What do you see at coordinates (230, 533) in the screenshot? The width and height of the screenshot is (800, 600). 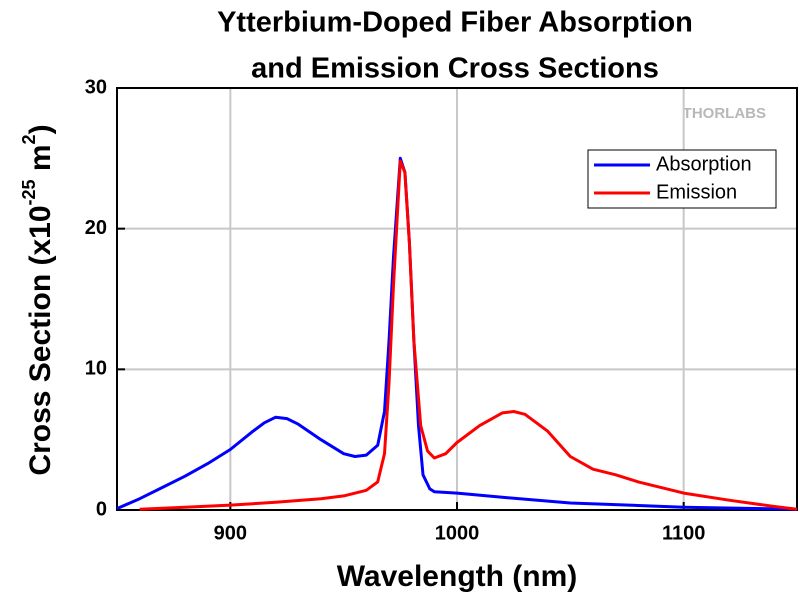 I see `x-tick-label: 900` at bounding box center [230, 533].